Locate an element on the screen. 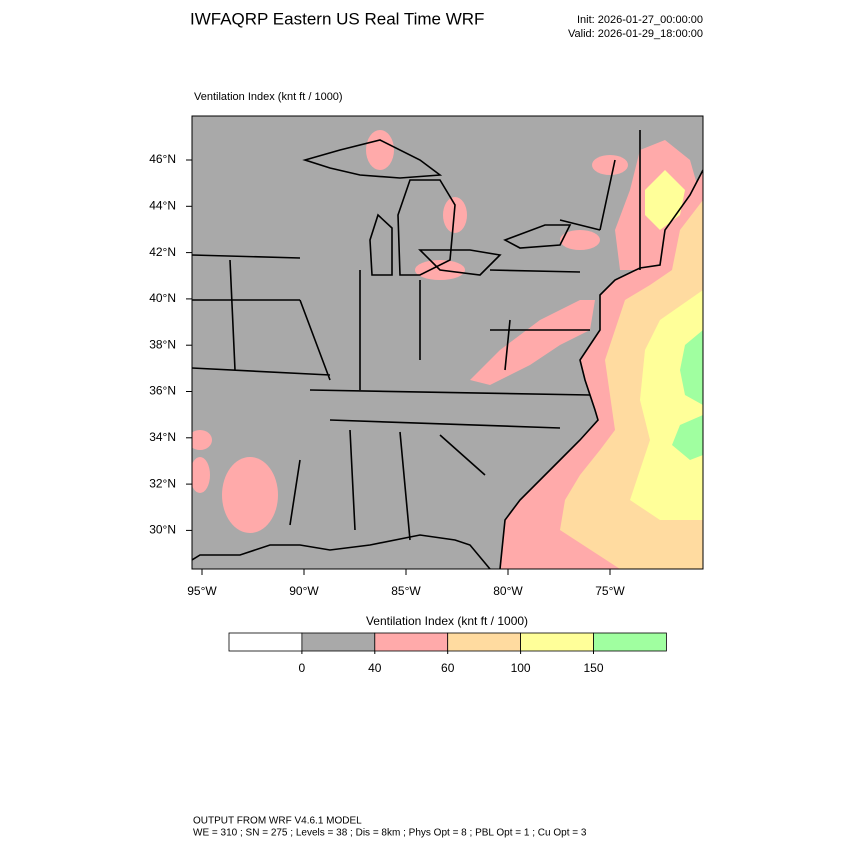 This screenshot has width=850, height=850. valid-time: Valid: 2026-01-29_18:00:00 is located at coordinates (635, 34).